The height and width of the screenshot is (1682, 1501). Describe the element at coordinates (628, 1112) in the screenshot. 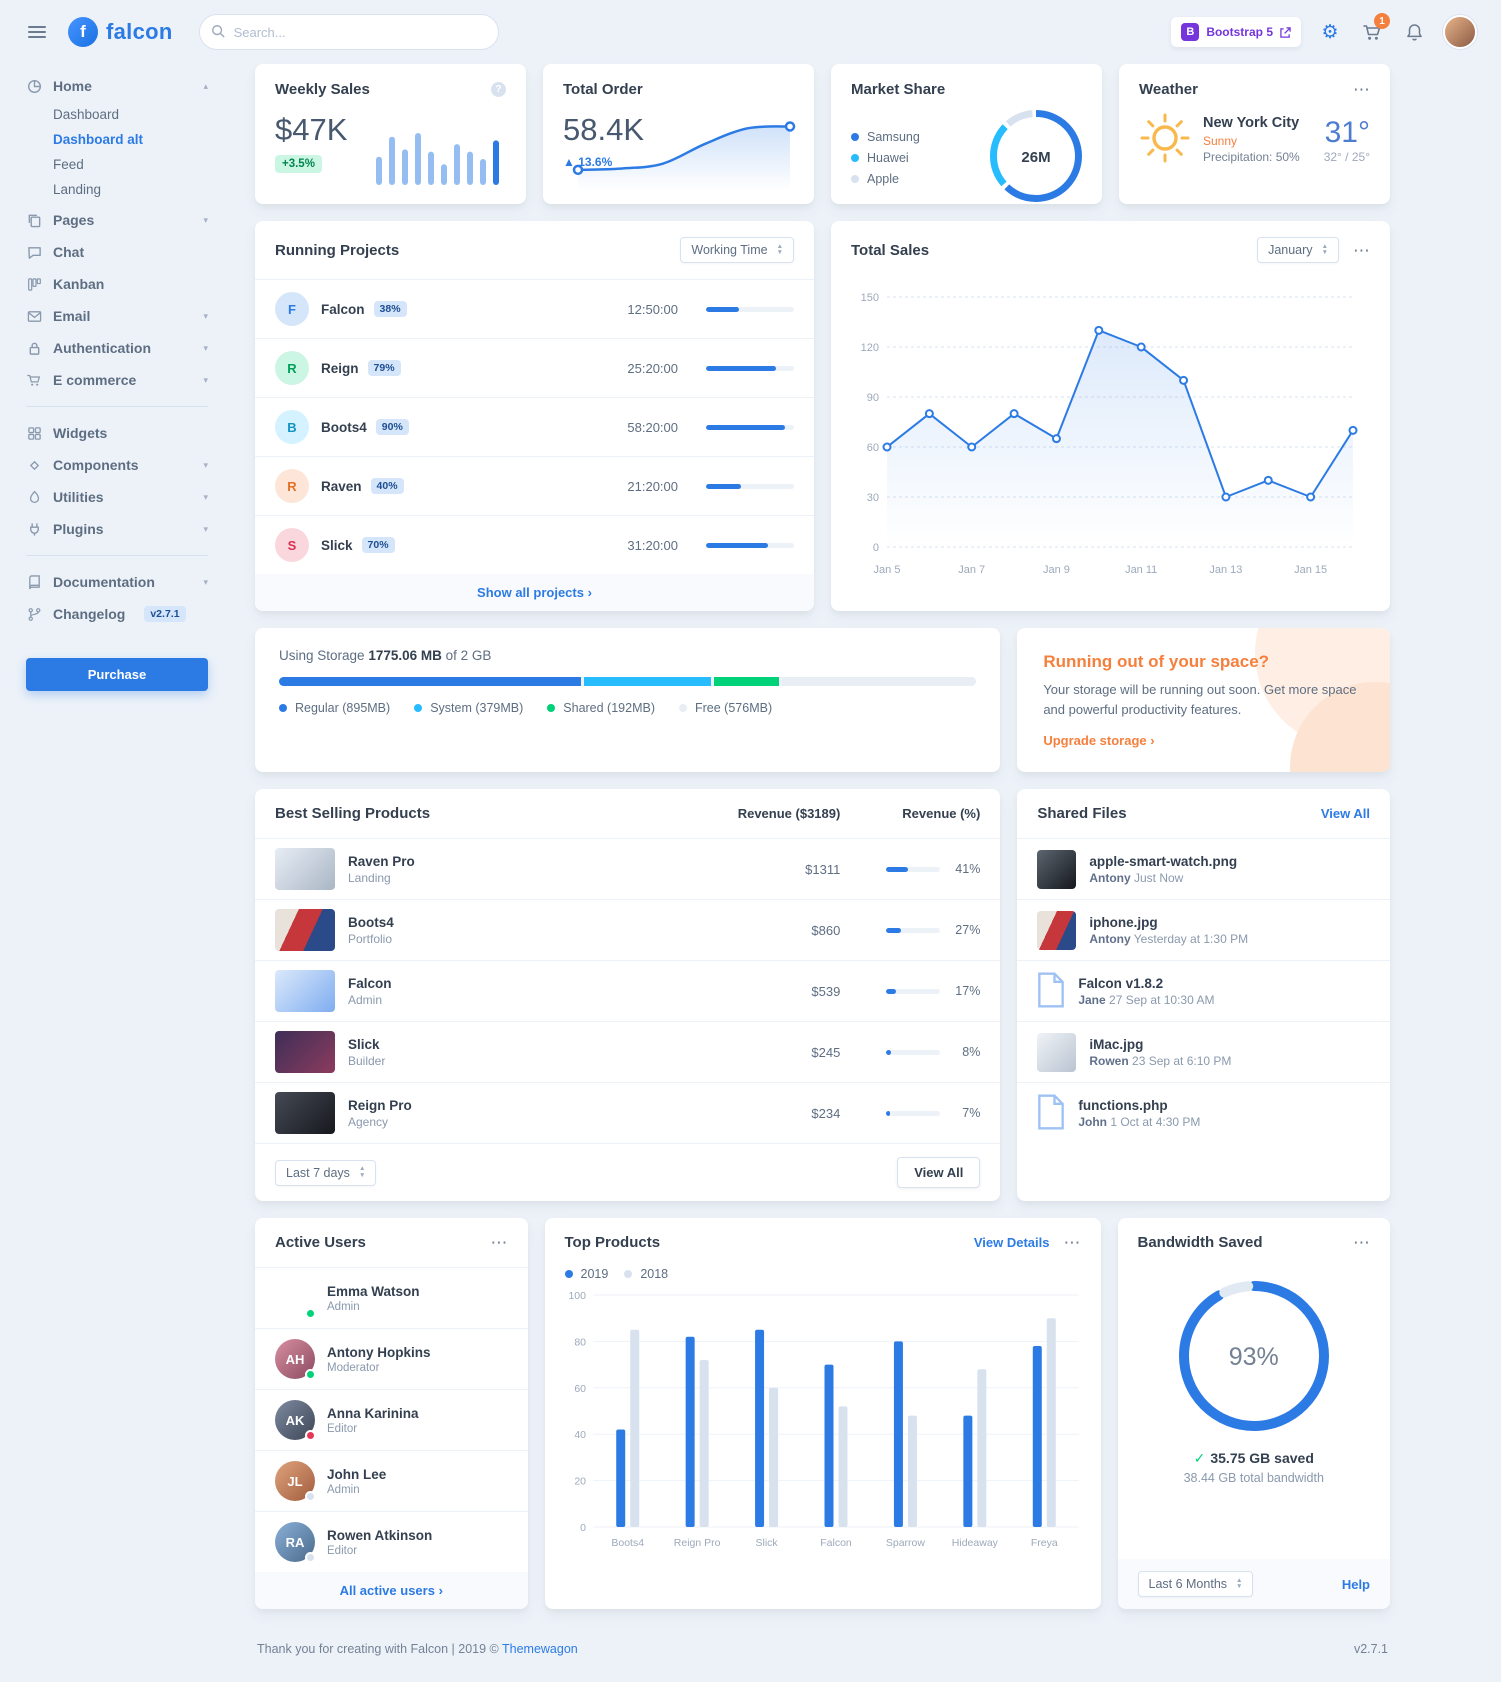

I see `product-row: Reign Pro Agency $234 7%` at that location.